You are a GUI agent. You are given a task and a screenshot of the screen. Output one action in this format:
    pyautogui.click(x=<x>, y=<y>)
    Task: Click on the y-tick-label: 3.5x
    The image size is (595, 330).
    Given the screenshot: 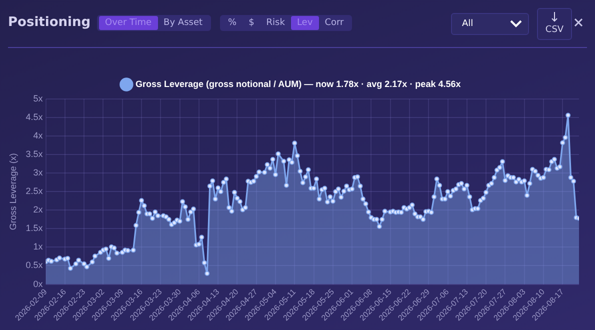 What is the action you would take?
    pyautogui.click(x=35, y=154)
    